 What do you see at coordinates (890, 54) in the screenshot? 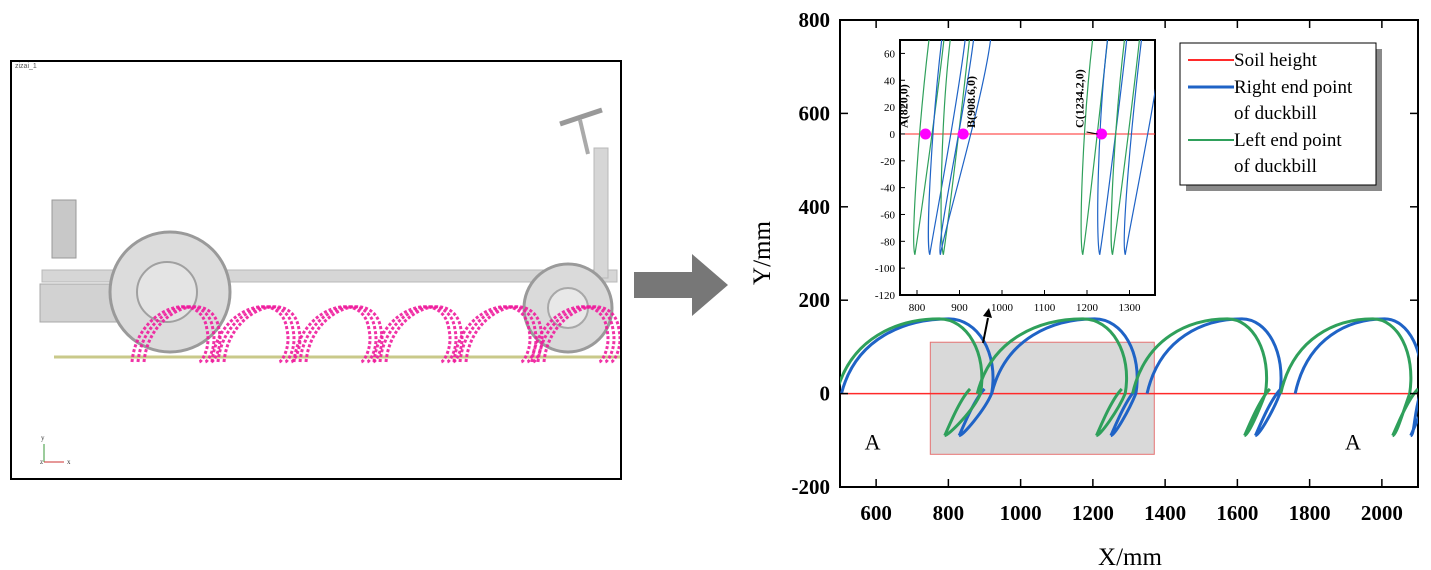
I see `inset-y-tick-label: 60` at bounding box center [890, 54].